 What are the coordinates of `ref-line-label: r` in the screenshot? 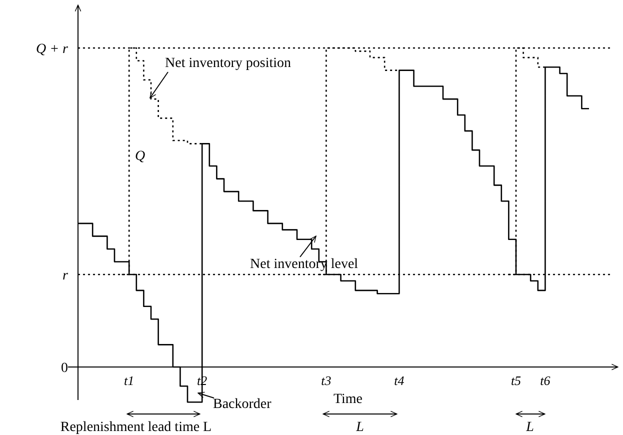 It's located at (65, 276).